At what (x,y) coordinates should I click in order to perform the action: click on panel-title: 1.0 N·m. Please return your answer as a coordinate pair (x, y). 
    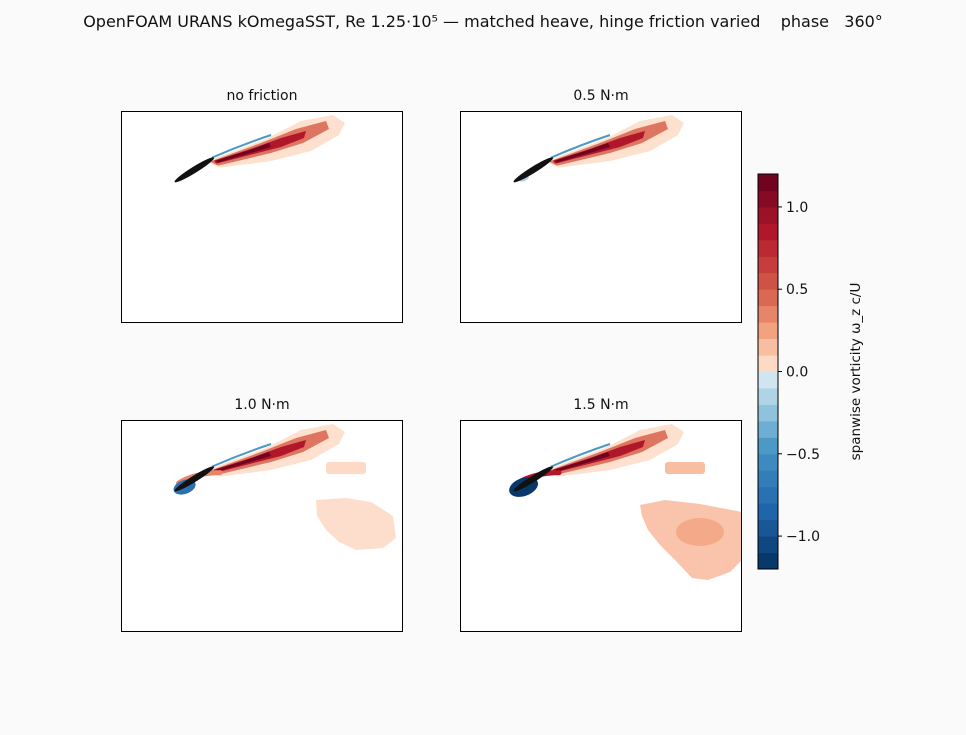
    Looking at the image, I should click on (262, 405).